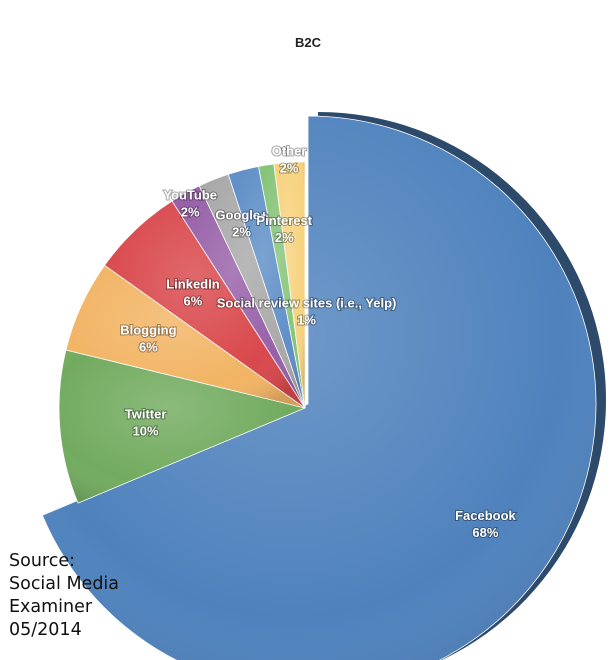  I want to click on slice-label-blogging: Blogging 6%, so click(148, 338).